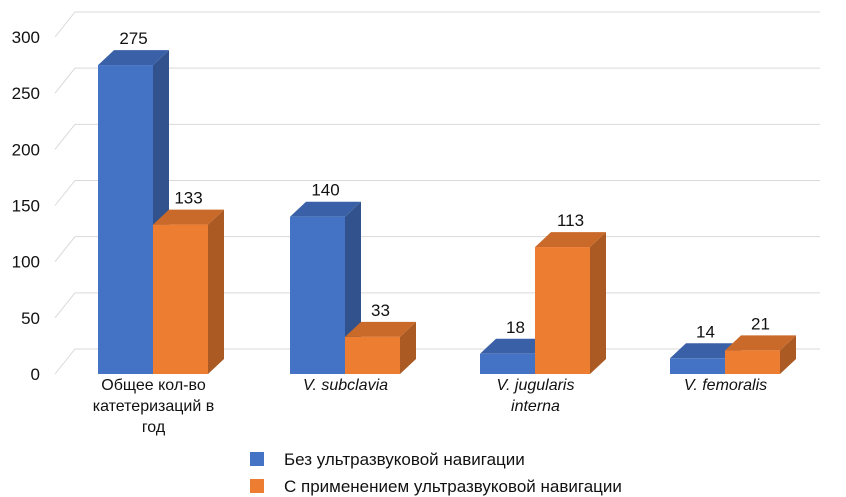 Image resolution: width=846 pixels, height=497 pixels. I want to click on value-label: 33, so click(380, 310).